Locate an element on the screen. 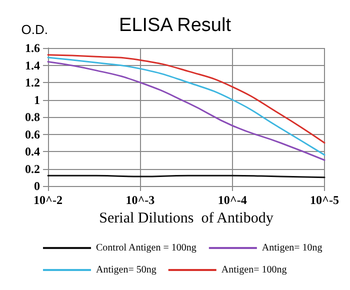  y-tick-label: 1 is located at coordinates (37, 99).